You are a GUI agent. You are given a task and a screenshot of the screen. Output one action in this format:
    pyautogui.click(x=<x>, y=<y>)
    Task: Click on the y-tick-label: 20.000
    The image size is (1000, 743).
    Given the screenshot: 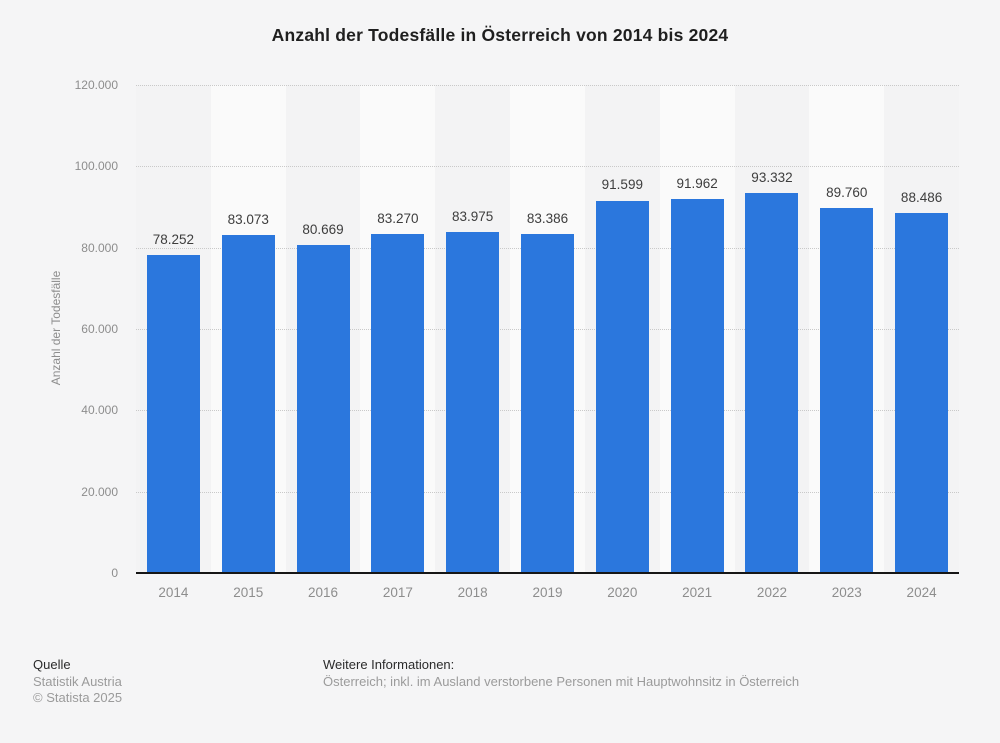 What is the action you would take?
    pyautogui.click(x=99, y=491)
    